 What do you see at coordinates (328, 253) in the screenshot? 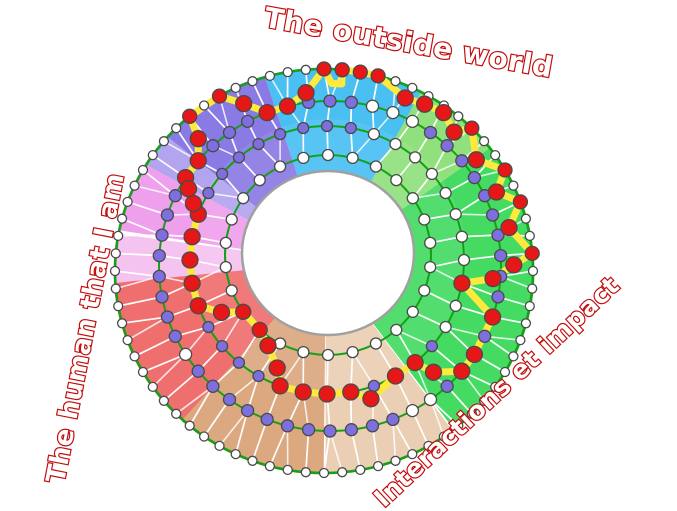
I see `center-hole` at bounding box center [328, 253].